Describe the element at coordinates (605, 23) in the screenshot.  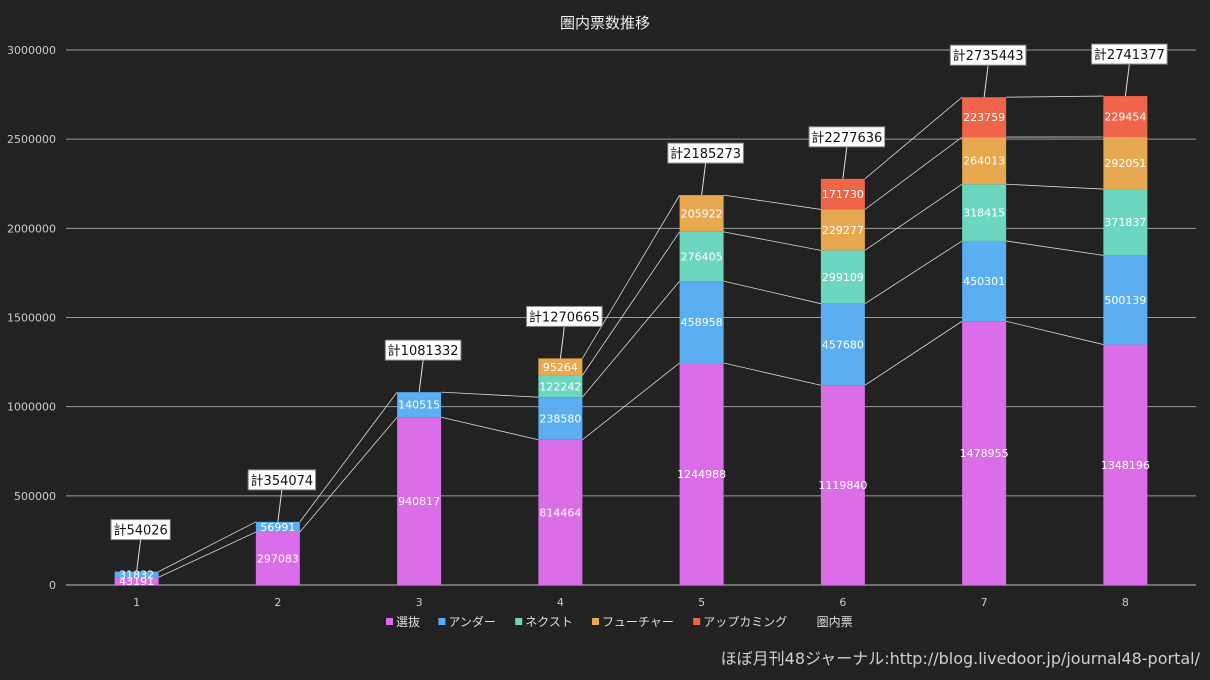
I see `chart-title: 圏内票数推移` at that location.